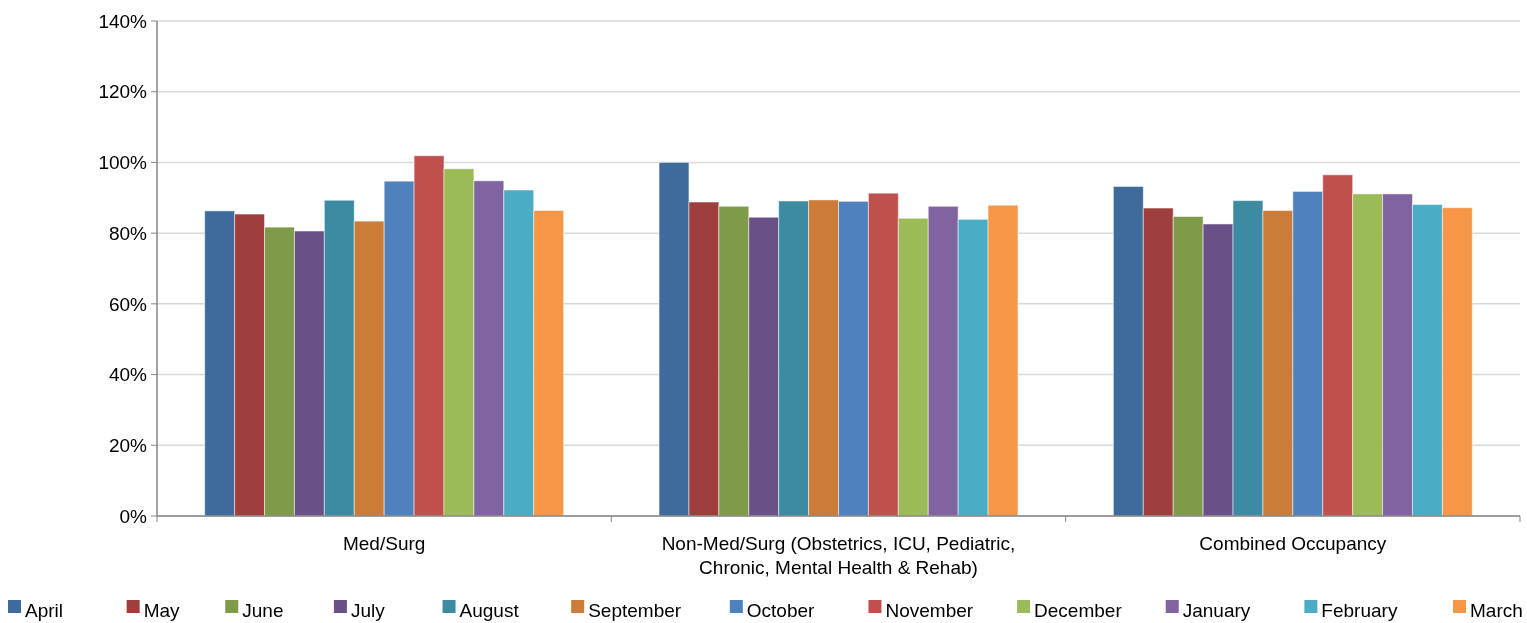 This screenshot has height=623, width=1527. I want to click on y-tick-label: 0%, so click(133, 516).